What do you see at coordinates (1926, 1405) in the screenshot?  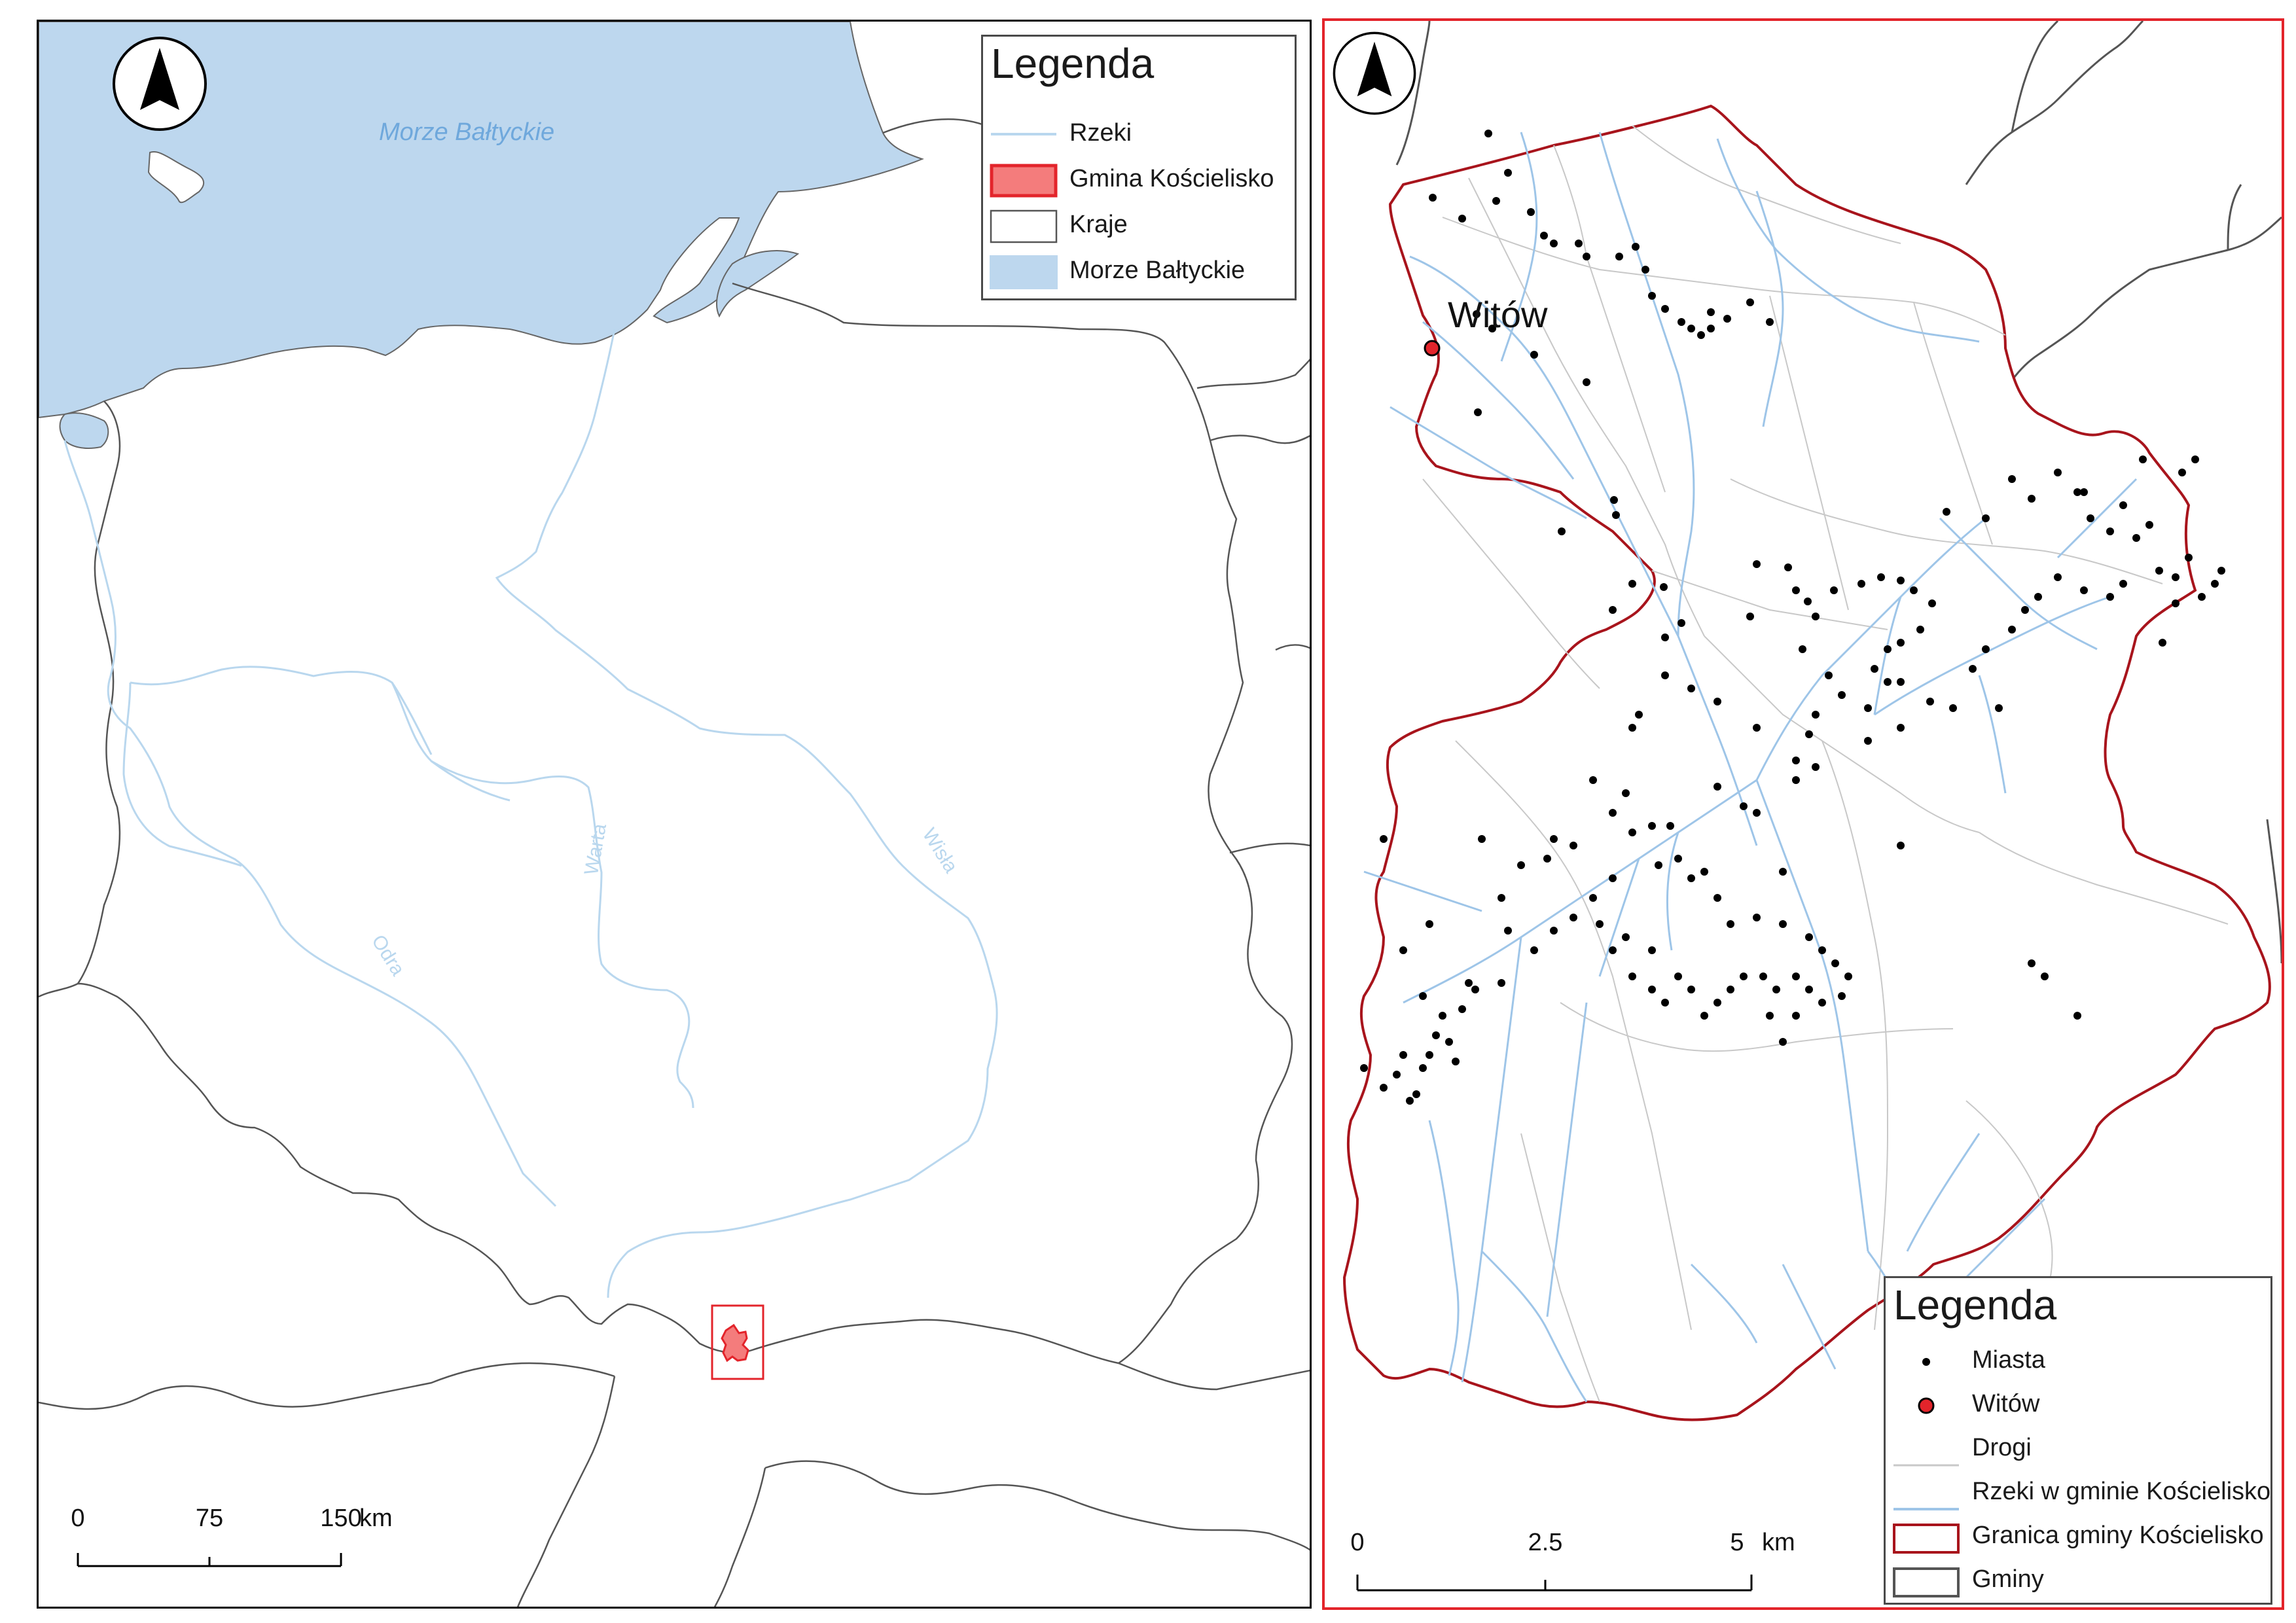 I see `witow-marker-icon` at bounding box center [1926, 1405].